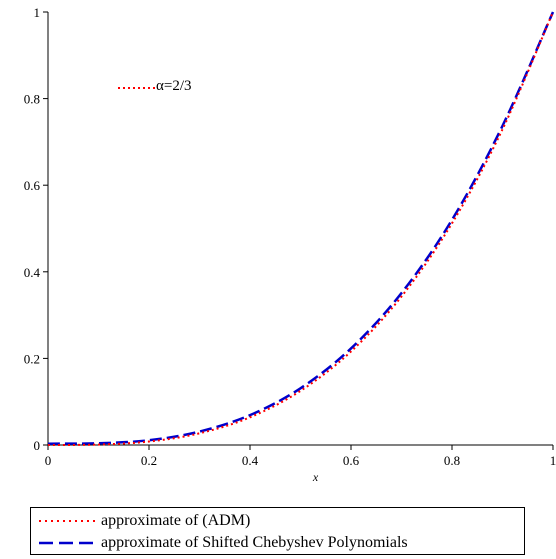 Image resolution: width=556 pixels, height=559 pixels. What do you see at coordinates (452, 460) in the screenshot?
I see `x-tick-label: 0.8` at bounding box center [452, 460].